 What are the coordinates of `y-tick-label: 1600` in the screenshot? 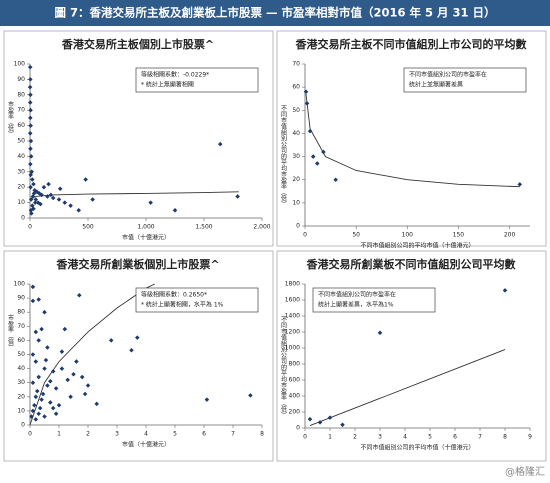 It's located at (292, 300).